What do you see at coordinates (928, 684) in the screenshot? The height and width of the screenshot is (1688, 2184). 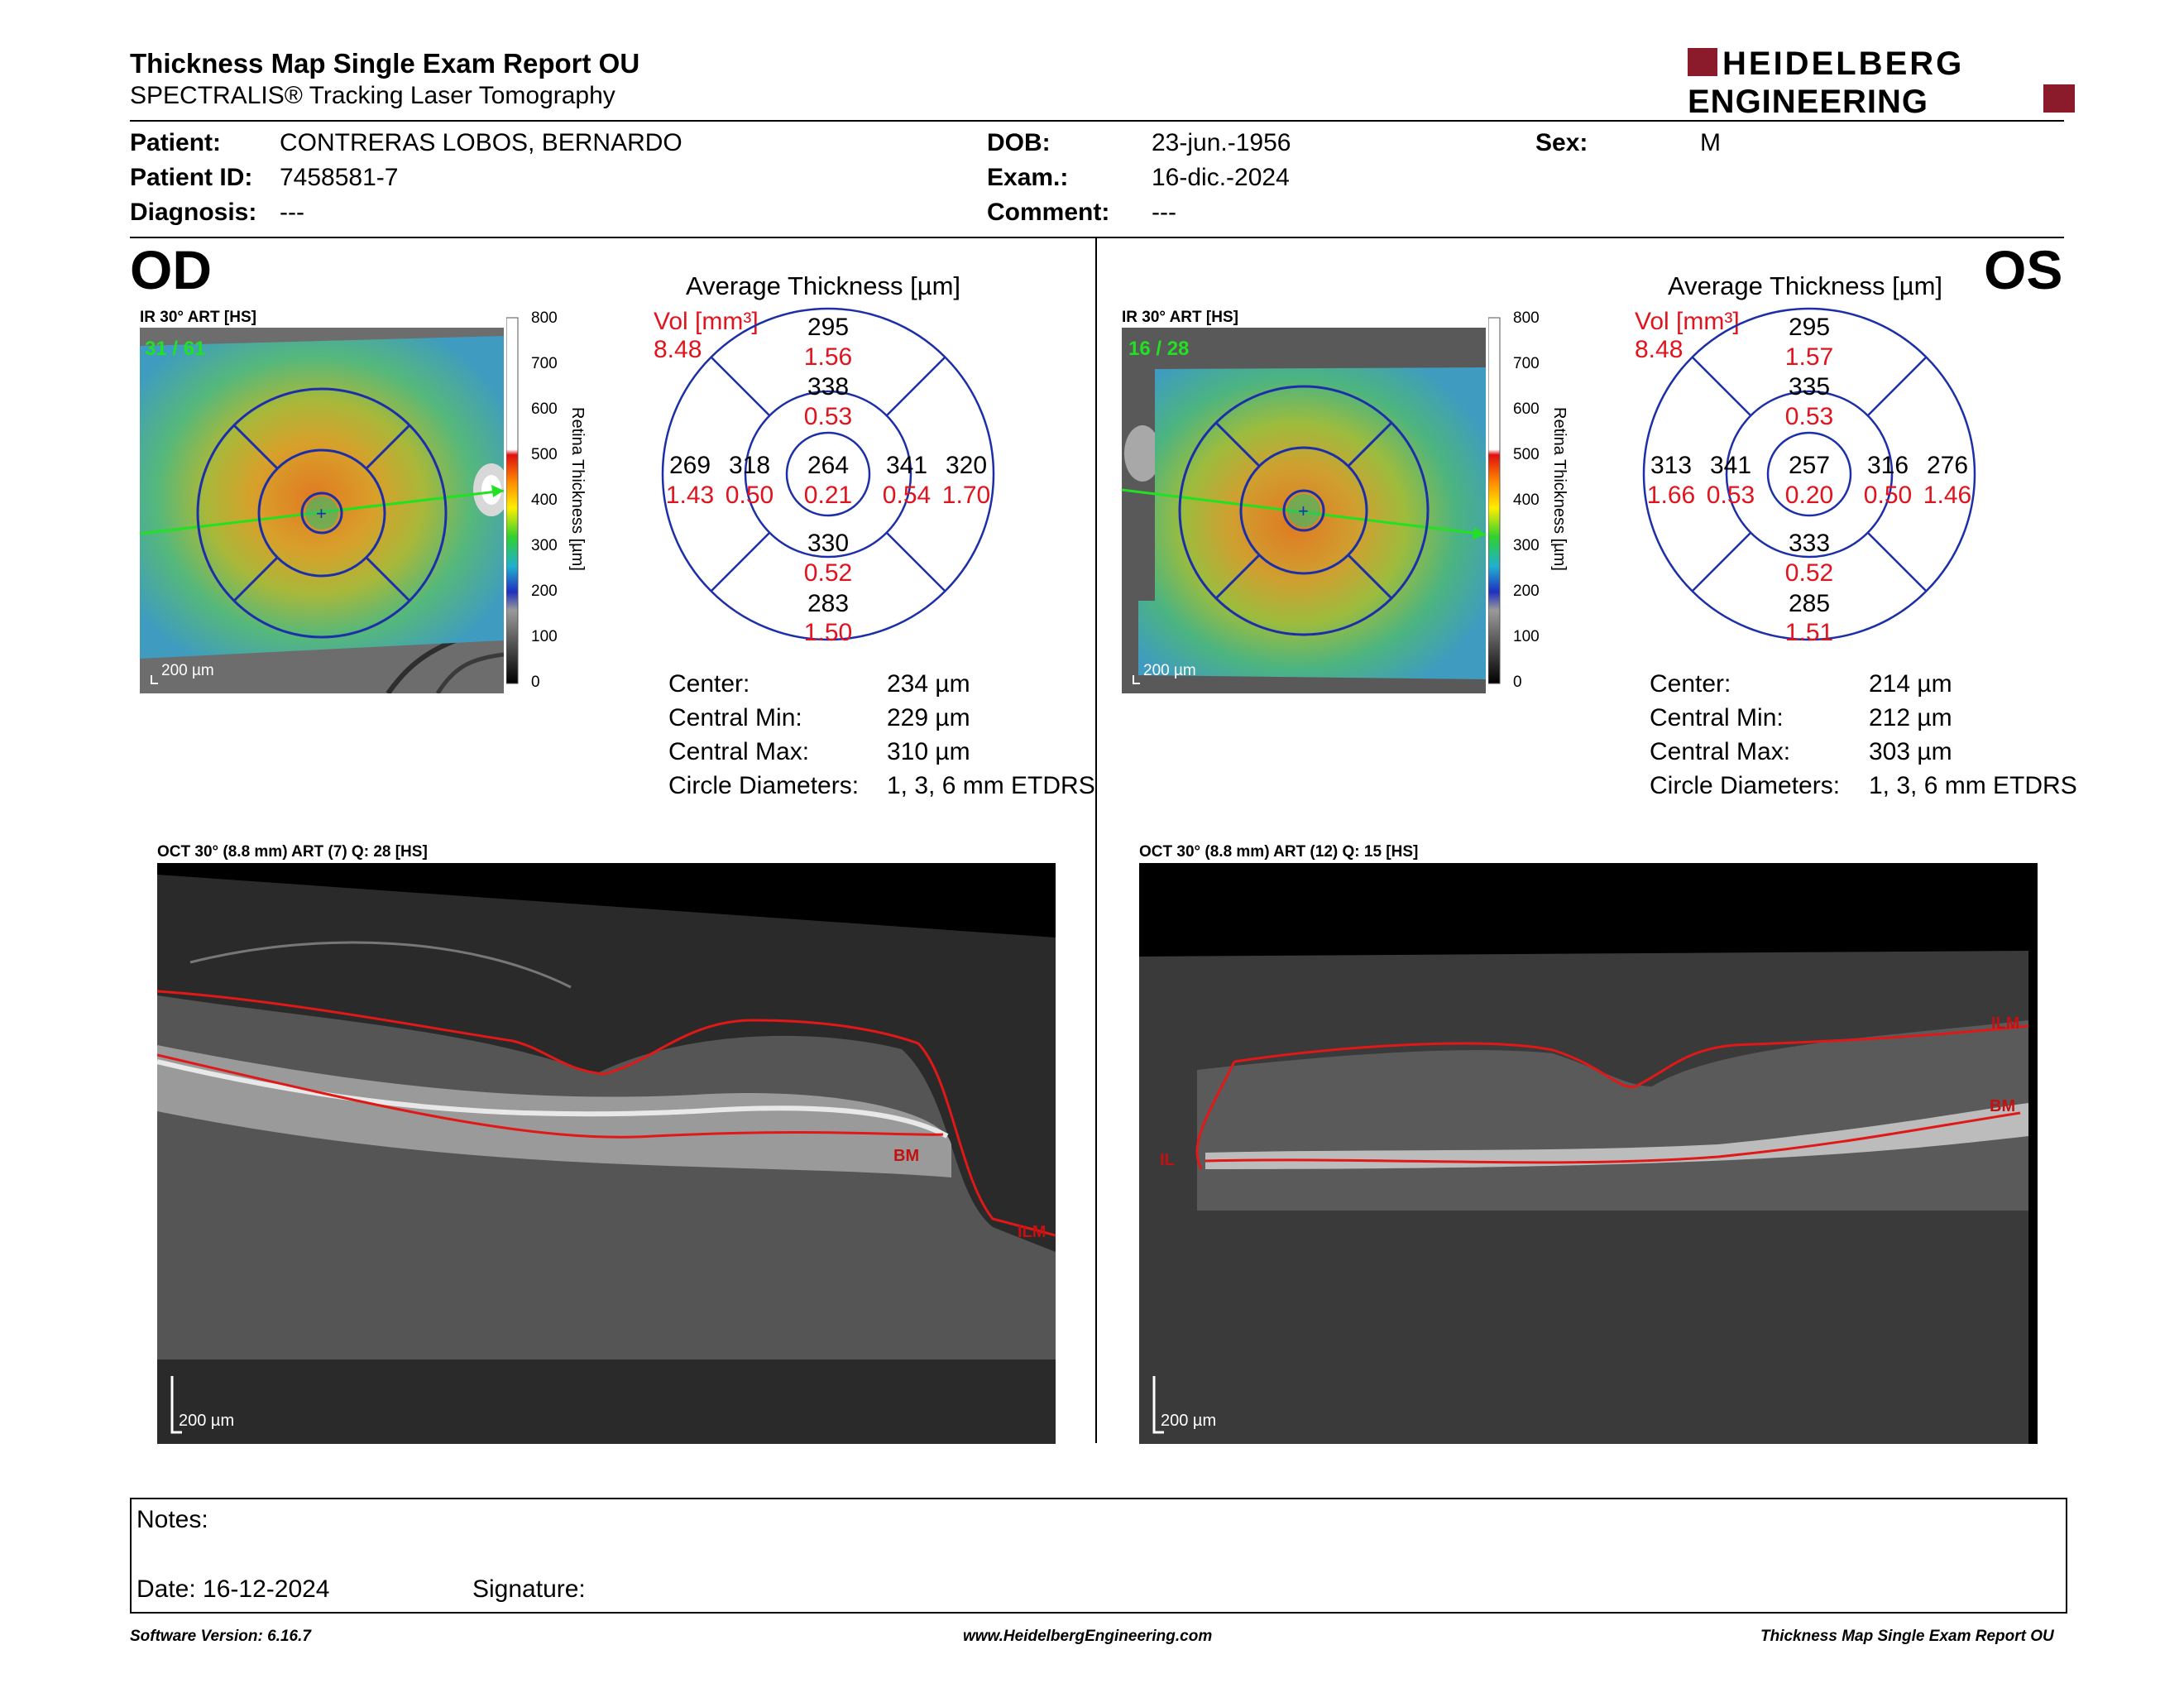 I see `od-stat-center-value: 234 µm` at bounding box center [928, 684].